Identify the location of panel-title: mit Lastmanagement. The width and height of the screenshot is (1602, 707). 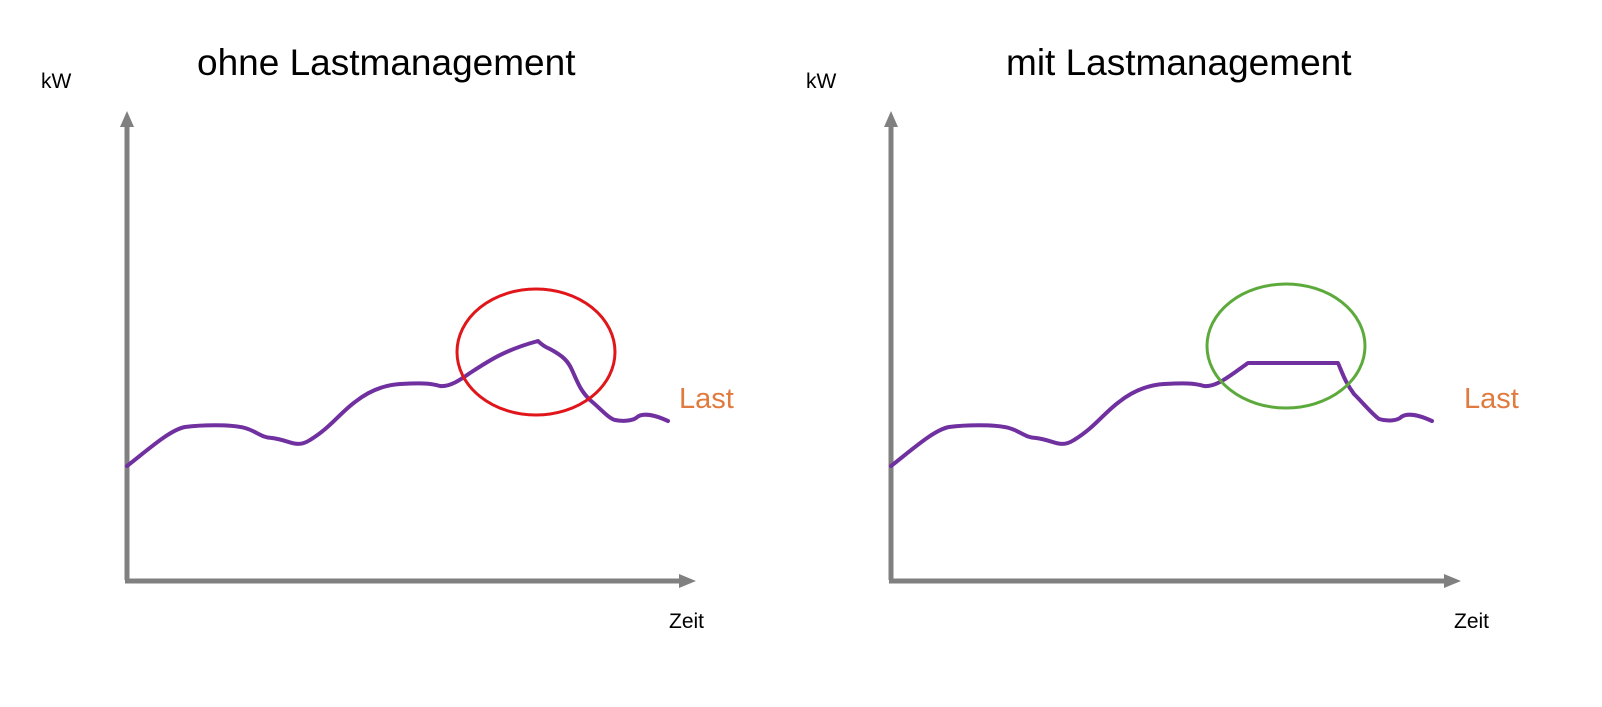
(1179, 62).